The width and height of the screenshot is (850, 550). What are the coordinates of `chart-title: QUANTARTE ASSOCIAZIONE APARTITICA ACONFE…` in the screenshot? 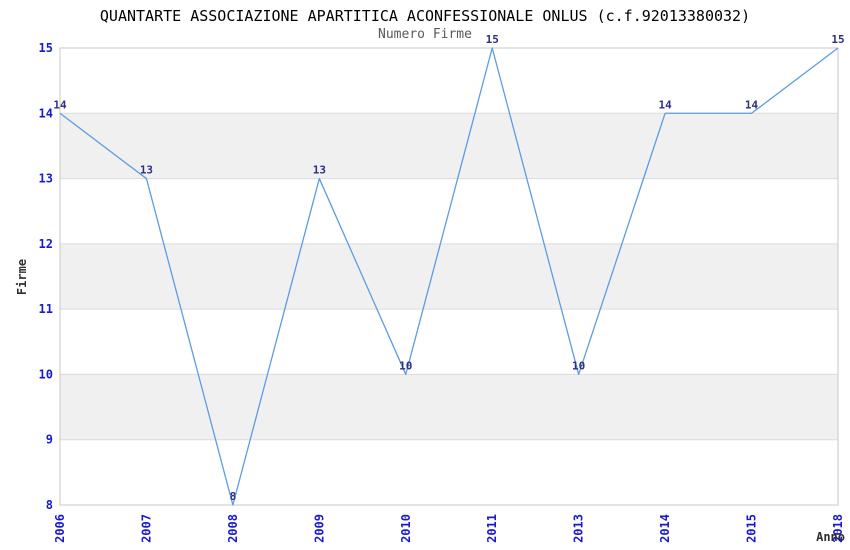 It's located at (425, 16).